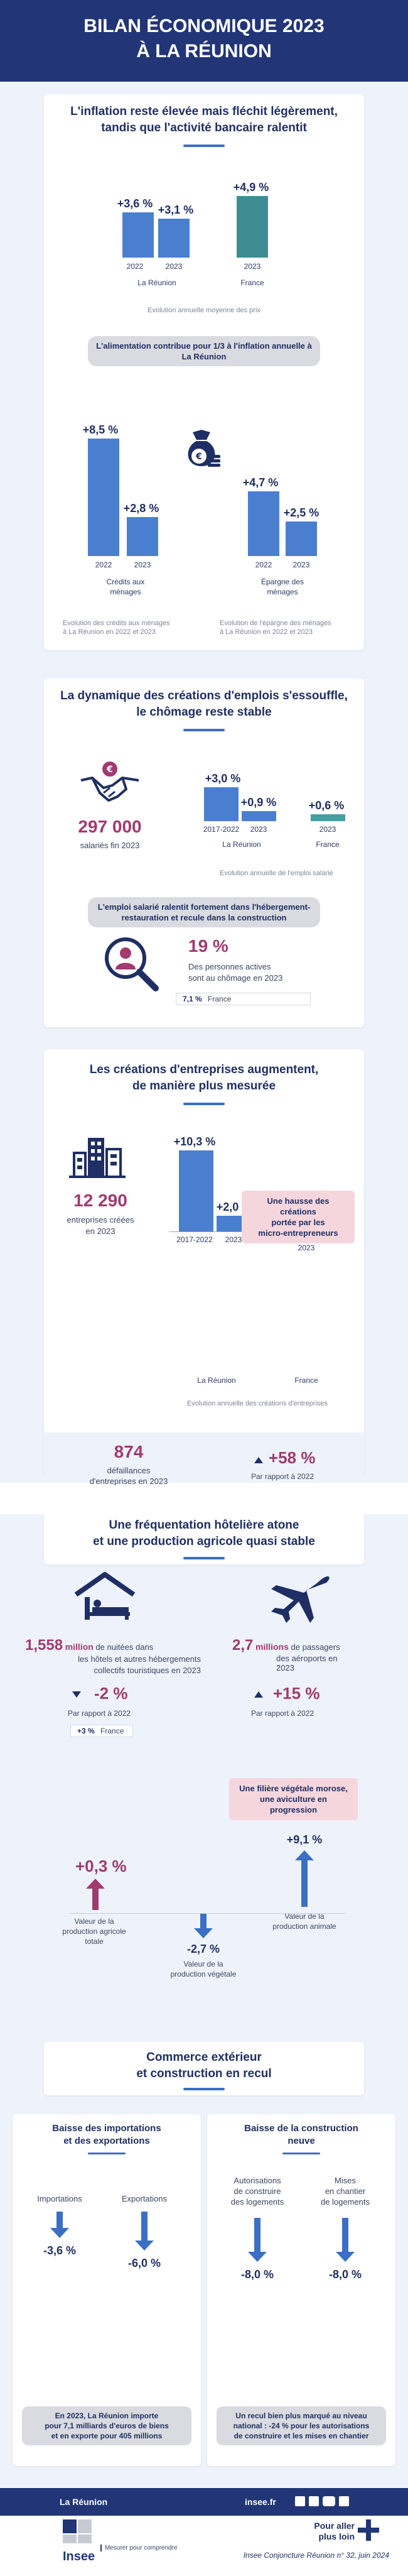 Image resolution: width=408 pixels, height=2576 pixels. I want to click on created-label: entreprises créées en 2023, so click(100, 1225).